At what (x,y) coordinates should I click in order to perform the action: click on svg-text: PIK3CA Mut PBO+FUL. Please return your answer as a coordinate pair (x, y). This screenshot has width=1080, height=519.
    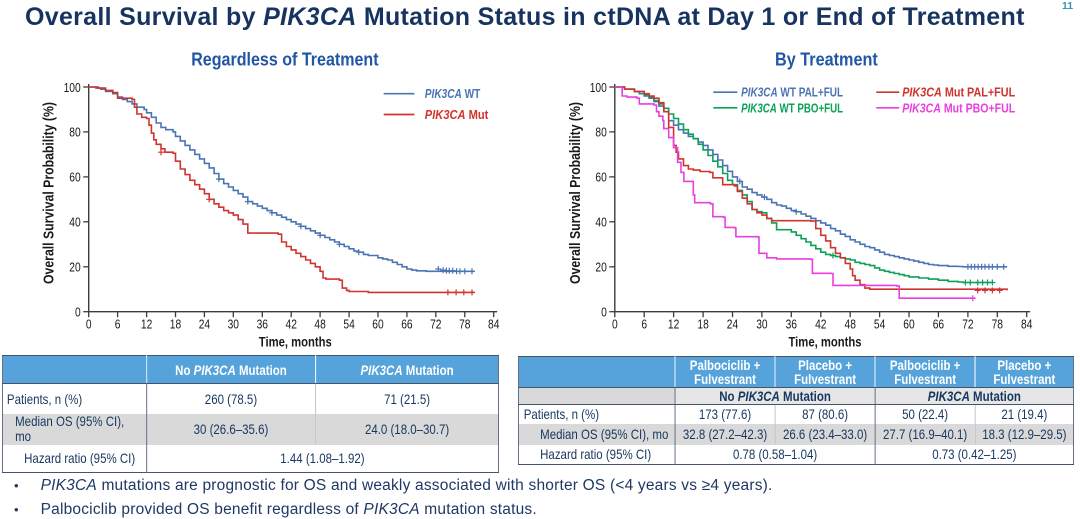
    Looking at the image, I should click on (958, 108).